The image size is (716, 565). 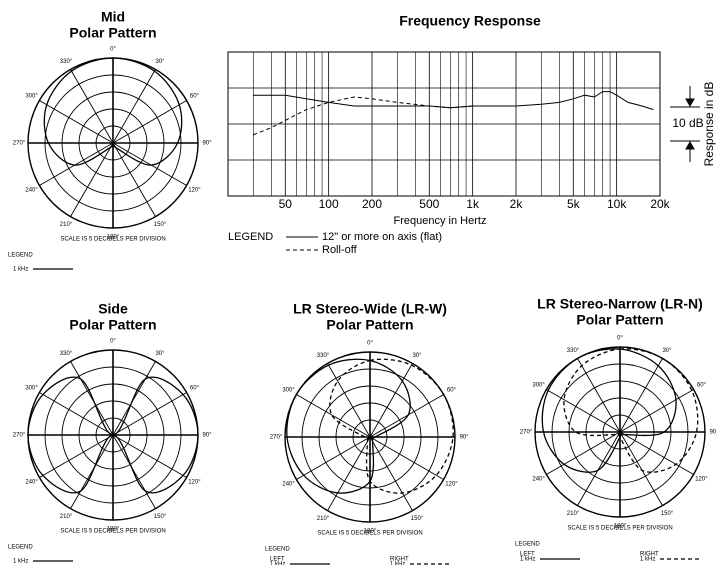 I want to click on chart-title: LR Stereo-Narrow (LR-N), so click(x=620, y=304).